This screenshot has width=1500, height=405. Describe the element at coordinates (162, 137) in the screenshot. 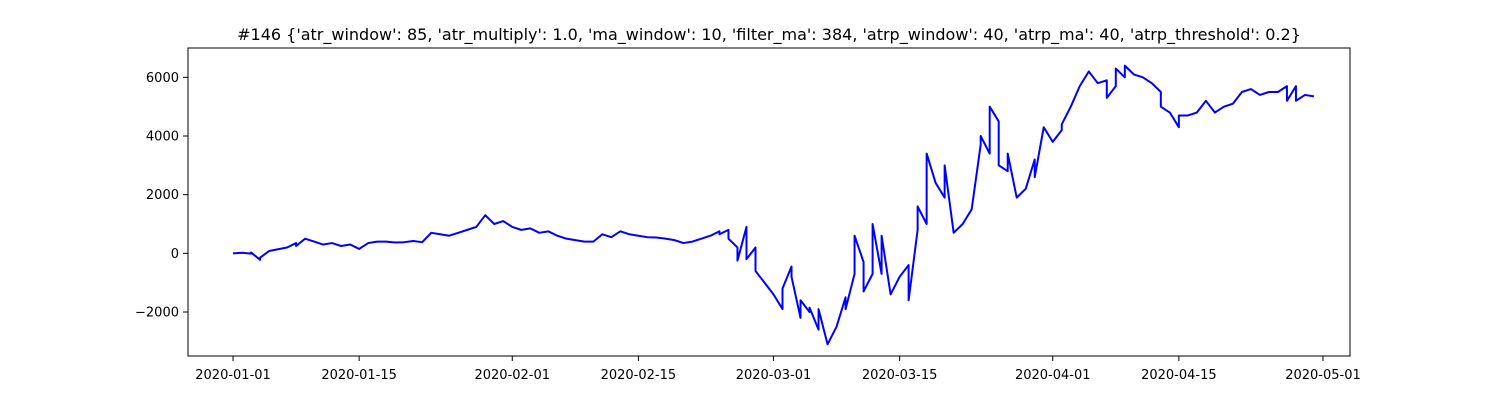

I see `y-tick-label: 4000` at that location.